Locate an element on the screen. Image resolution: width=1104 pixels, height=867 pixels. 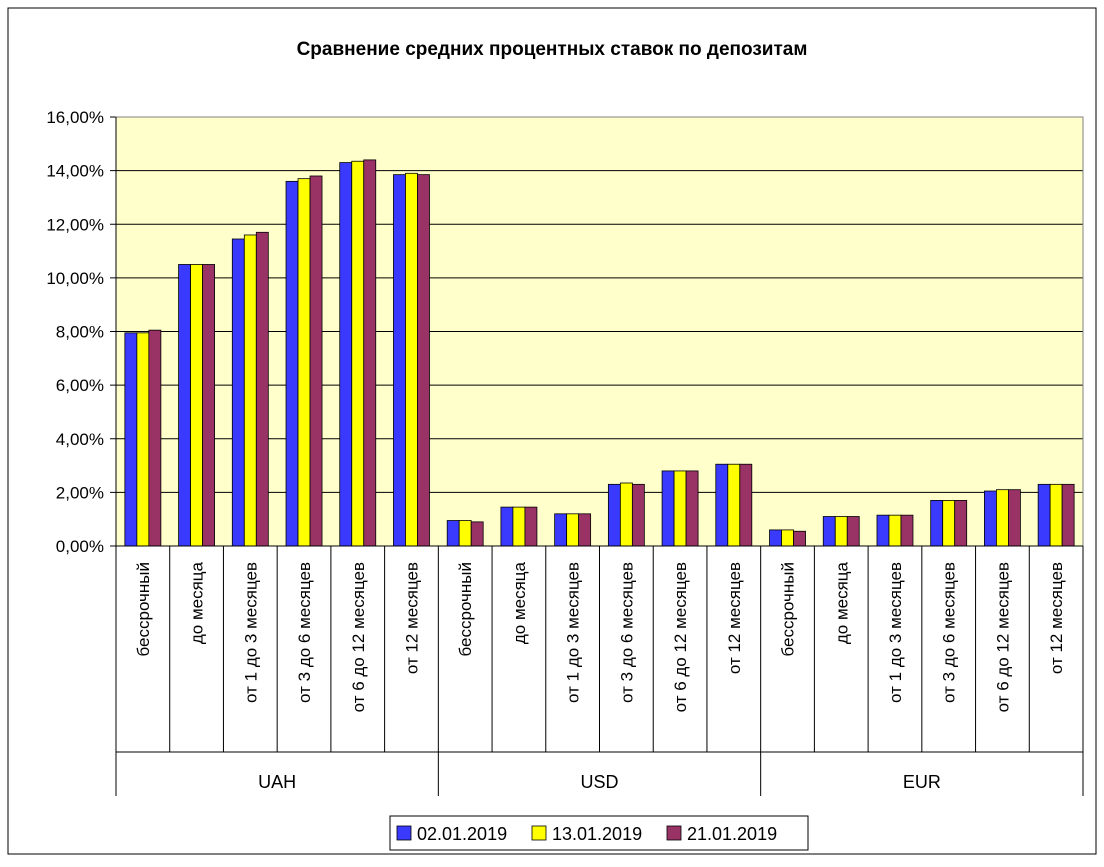
y-tick-label: 12,00% is located at coordinates (75, 224).